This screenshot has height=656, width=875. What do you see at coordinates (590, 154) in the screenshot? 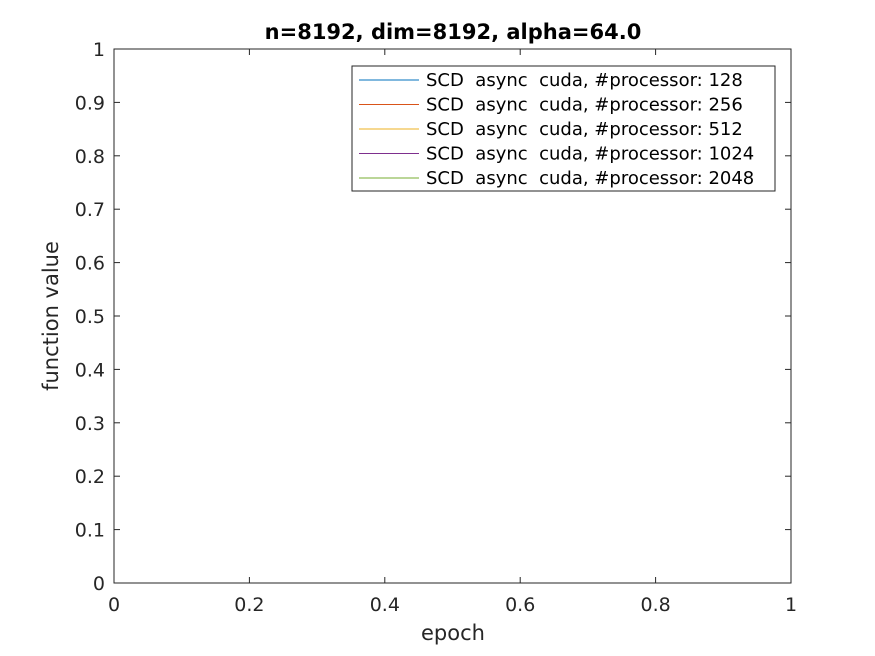
I see `legend-label: SCD async cuda, #processor: 1024` at bounding box center [590, 154].